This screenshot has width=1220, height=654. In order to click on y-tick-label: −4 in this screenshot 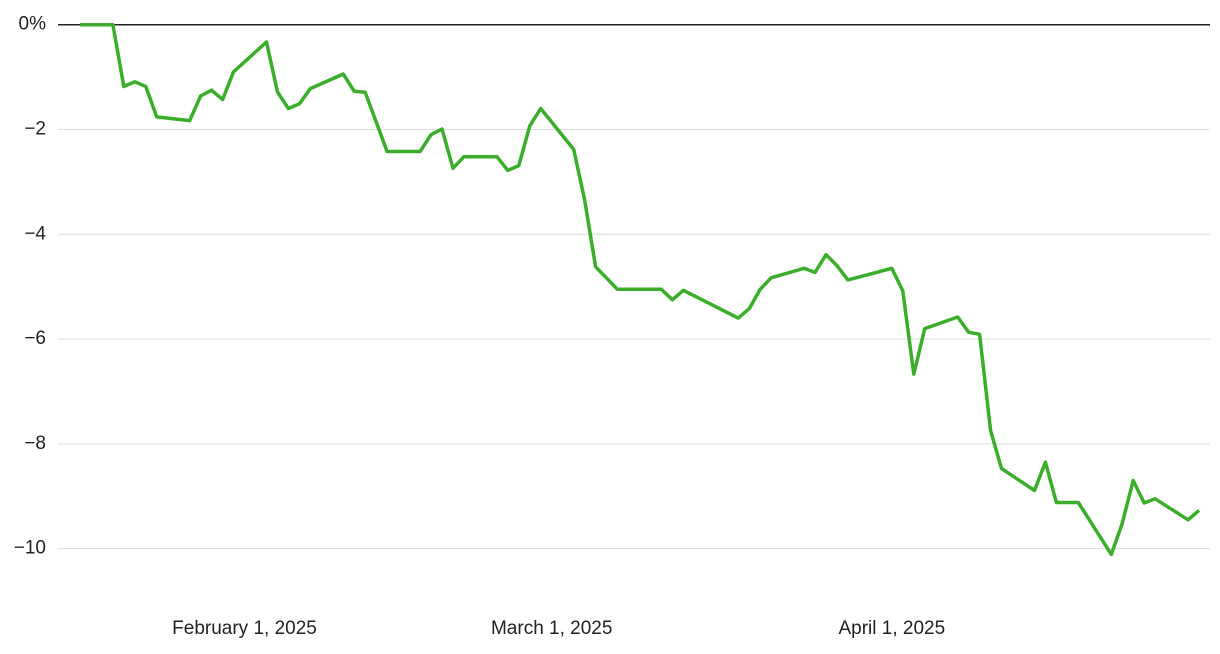, I will do `click(35, 233)`.